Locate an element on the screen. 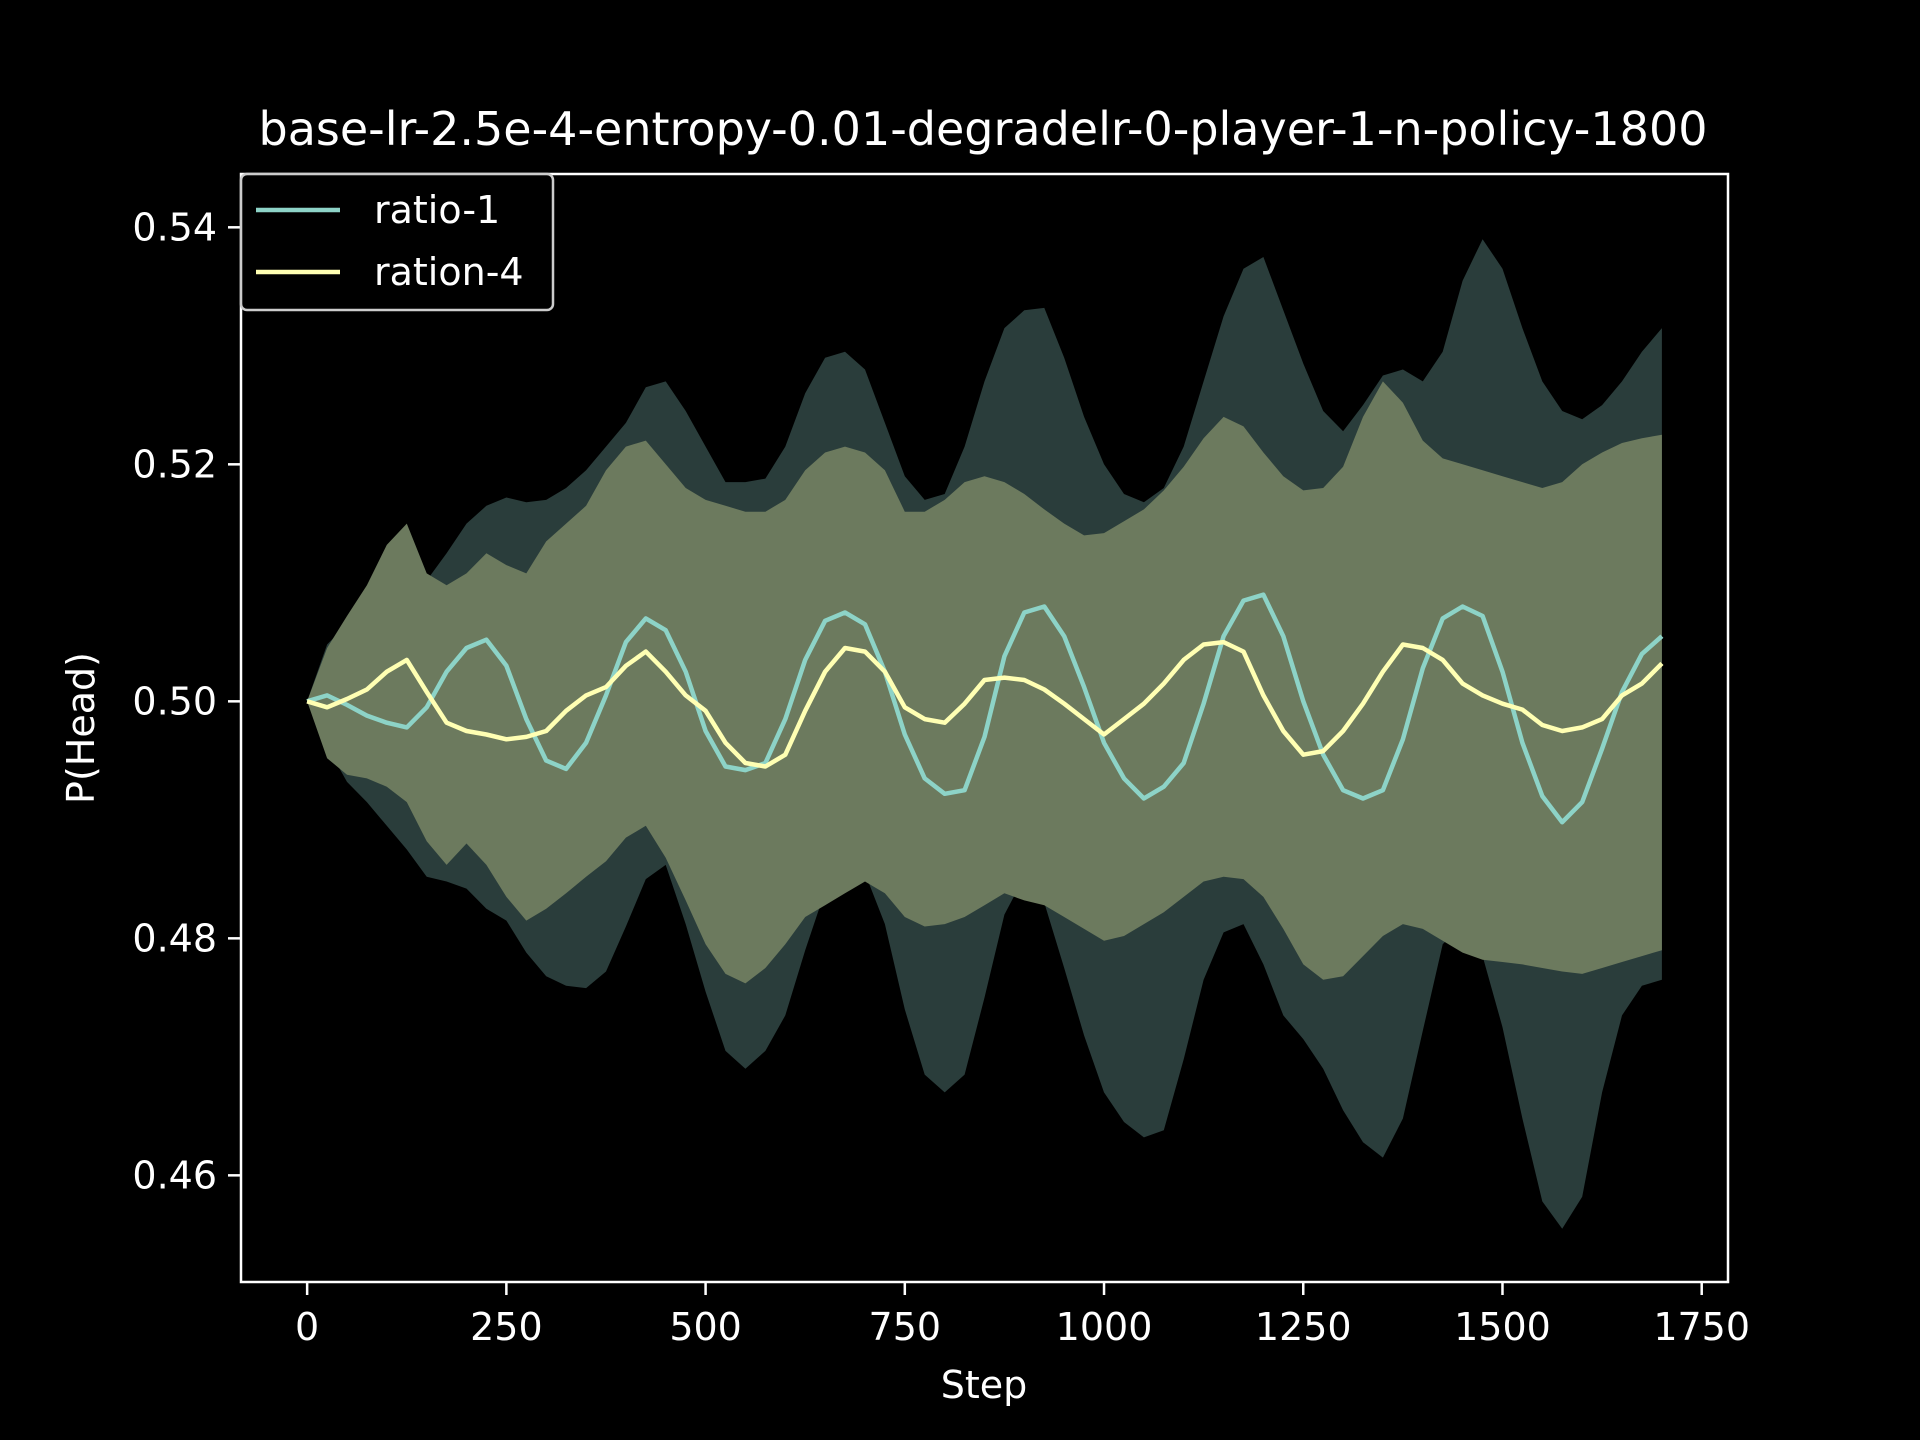 Image resolution: width=1920 pixels, height=1440 pixels. legend-label-ratio-1: ratio-1 is located at coordinates (437, 210).